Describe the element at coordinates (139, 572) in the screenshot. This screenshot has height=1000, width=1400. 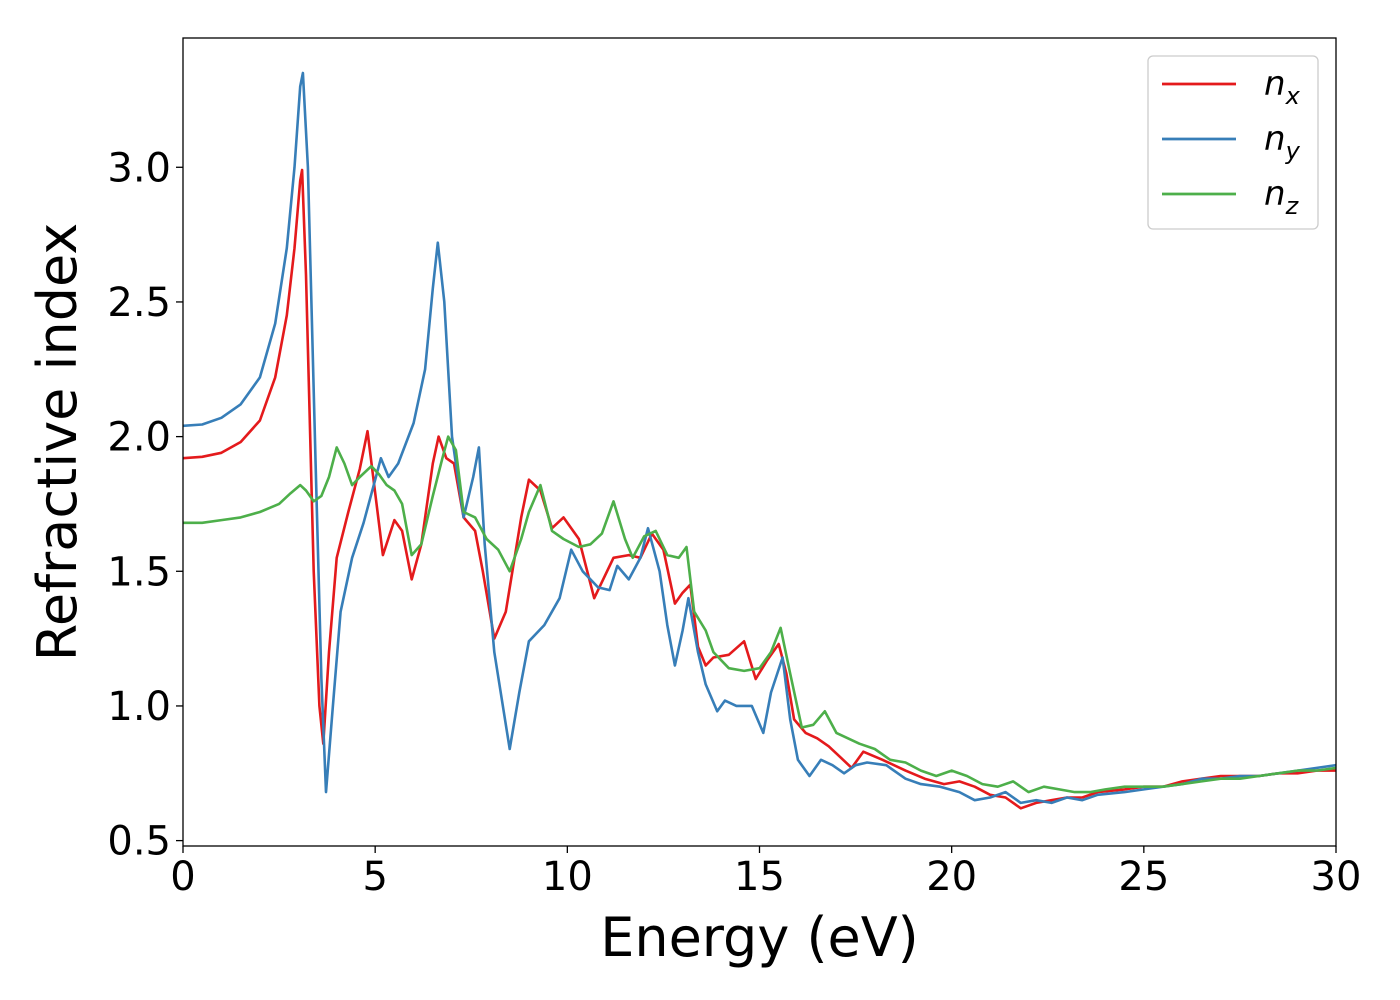
I see `y-tick-label: 1.5` at that location.